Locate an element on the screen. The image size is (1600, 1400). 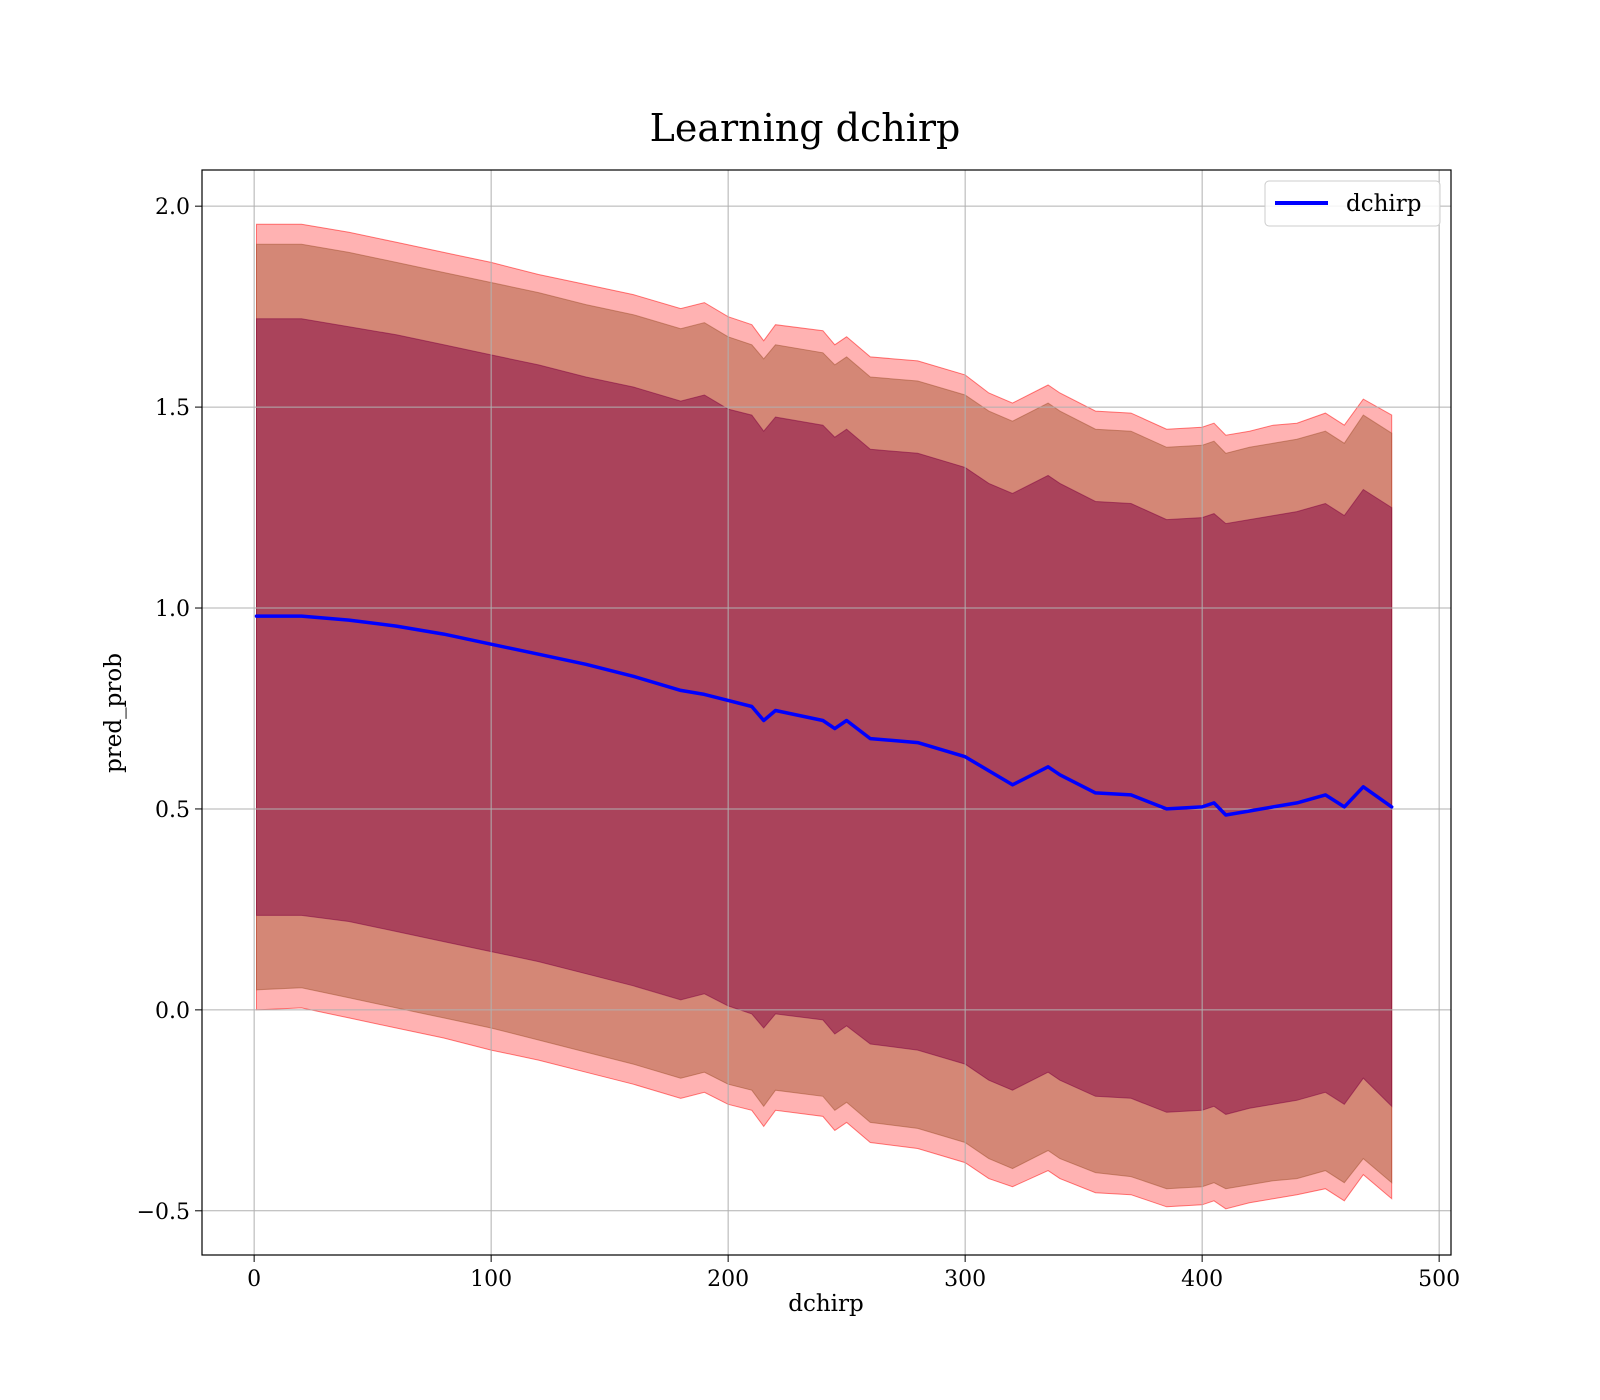
legend-frame is located at coordinates (1352, 203).